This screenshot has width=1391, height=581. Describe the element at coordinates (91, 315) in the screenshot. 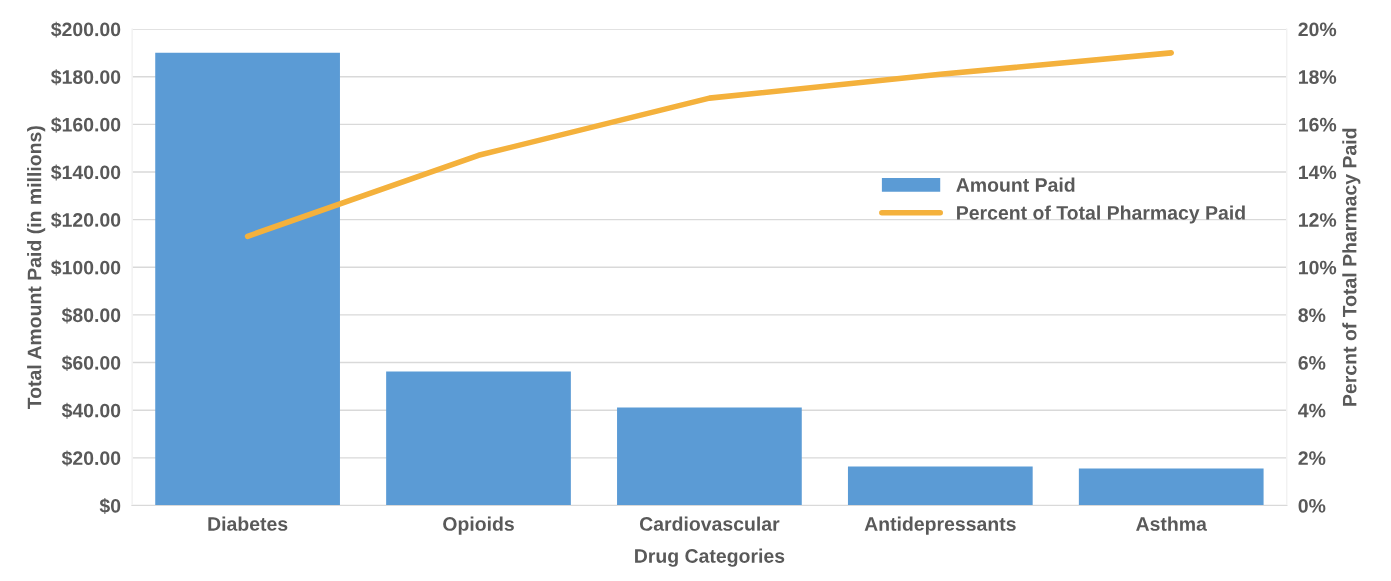

I see `y-tick-label: $80.00` at that location.